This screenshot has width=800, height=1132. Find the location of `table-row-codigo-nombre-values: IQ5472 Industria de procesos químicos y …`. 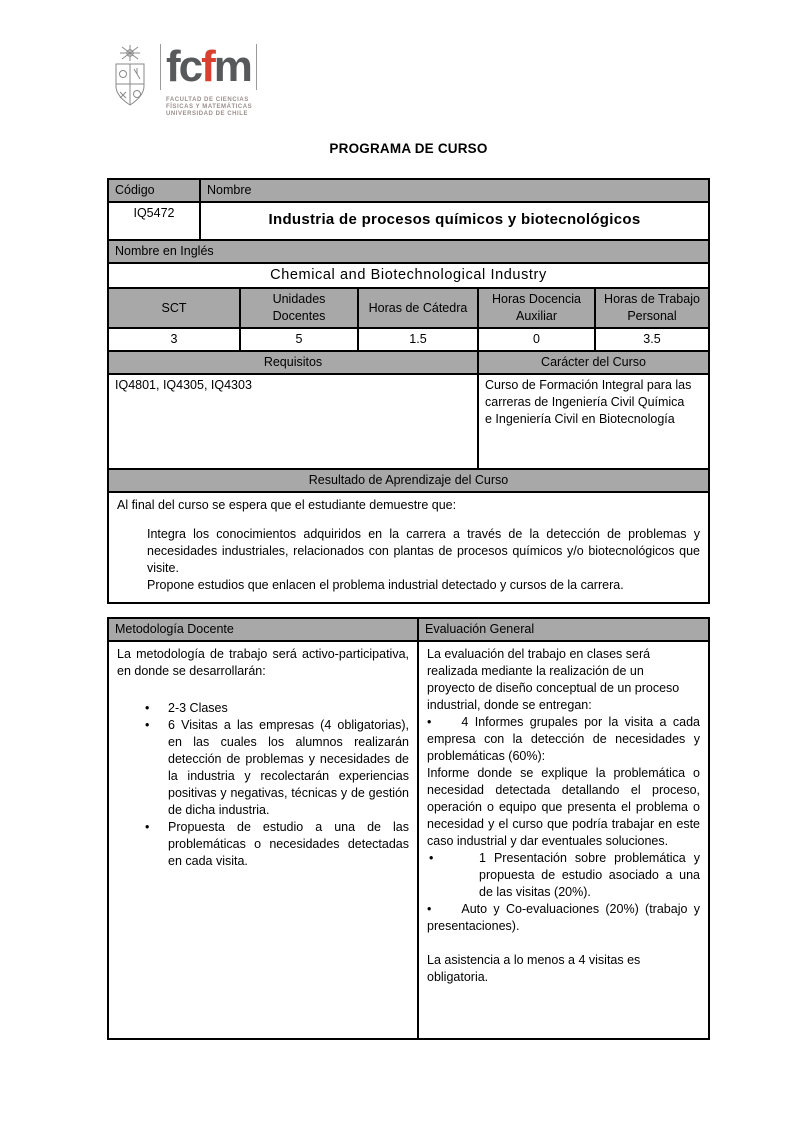

table-row-codigo-nombre-values: IQ5472 Industria de procesos químicos y … is located at coordinates (408, 220).